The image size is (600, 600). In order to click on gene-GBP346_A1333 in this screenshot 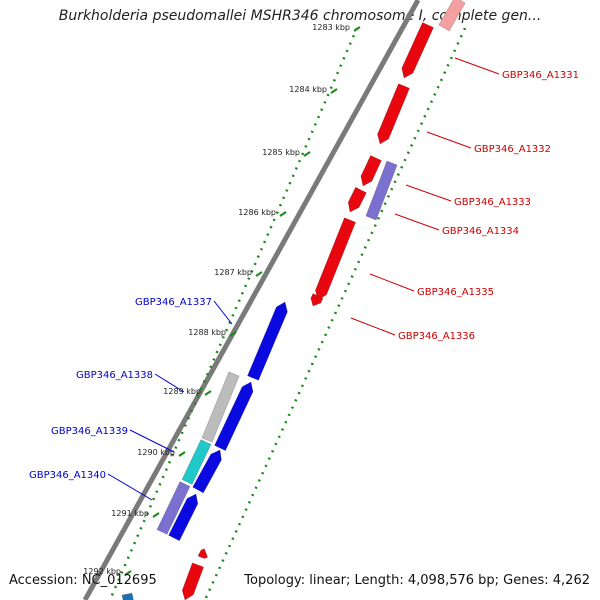, I will do `click(381, 190)`.